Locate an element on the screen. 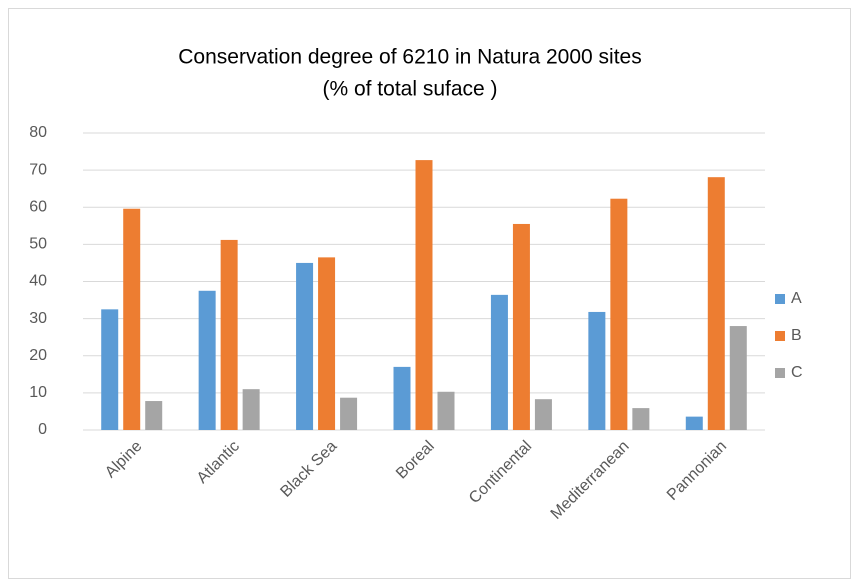 The image size is (852, 580). y-tick-label: 10 is located at coordinates (38, 392).